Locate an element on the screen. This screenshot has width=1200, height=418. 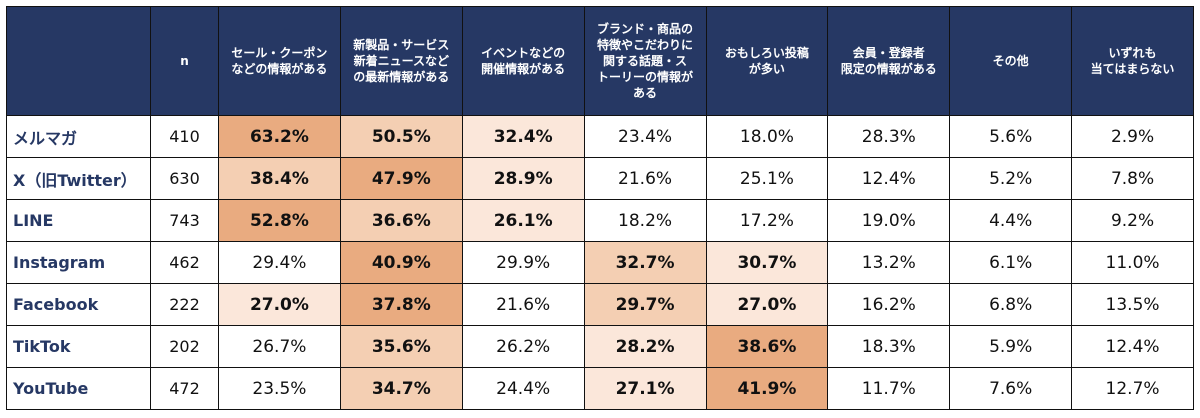
row-label: メルマガ is located at coordinates (78, 136).